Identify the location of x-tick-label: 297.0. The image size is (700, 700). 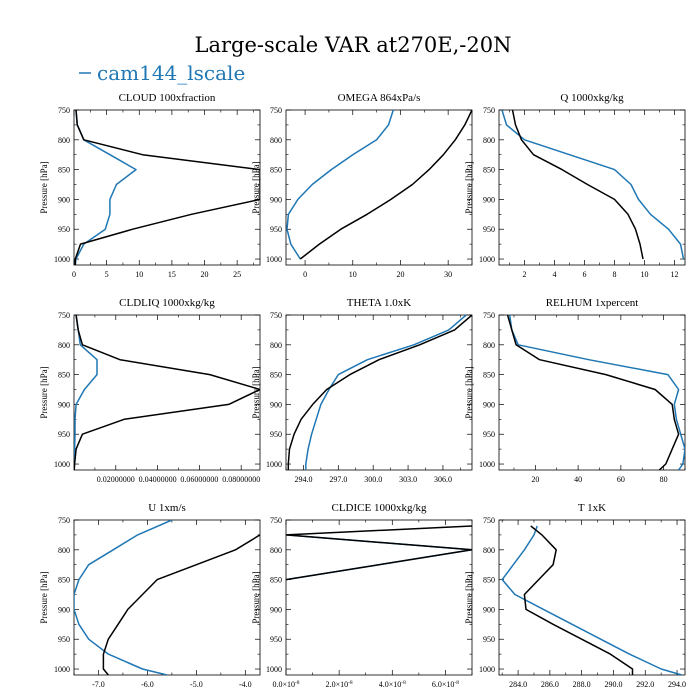
(338, 479).